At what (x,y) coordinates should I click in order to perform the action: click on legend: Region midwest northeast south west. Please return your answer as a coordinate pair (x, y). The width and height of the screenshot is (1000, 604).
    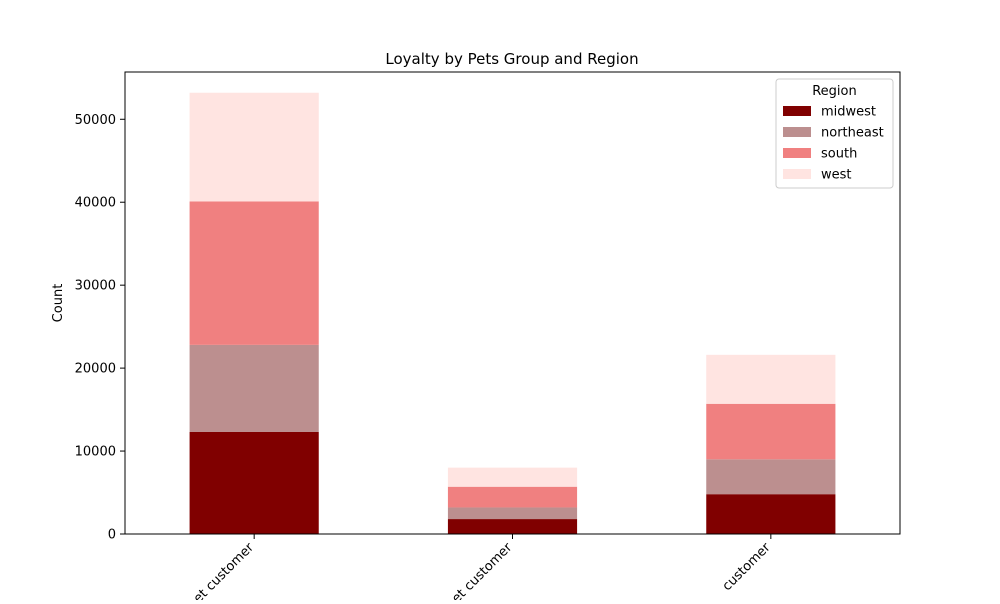
    Looking at the image, I should click on (834, 133).